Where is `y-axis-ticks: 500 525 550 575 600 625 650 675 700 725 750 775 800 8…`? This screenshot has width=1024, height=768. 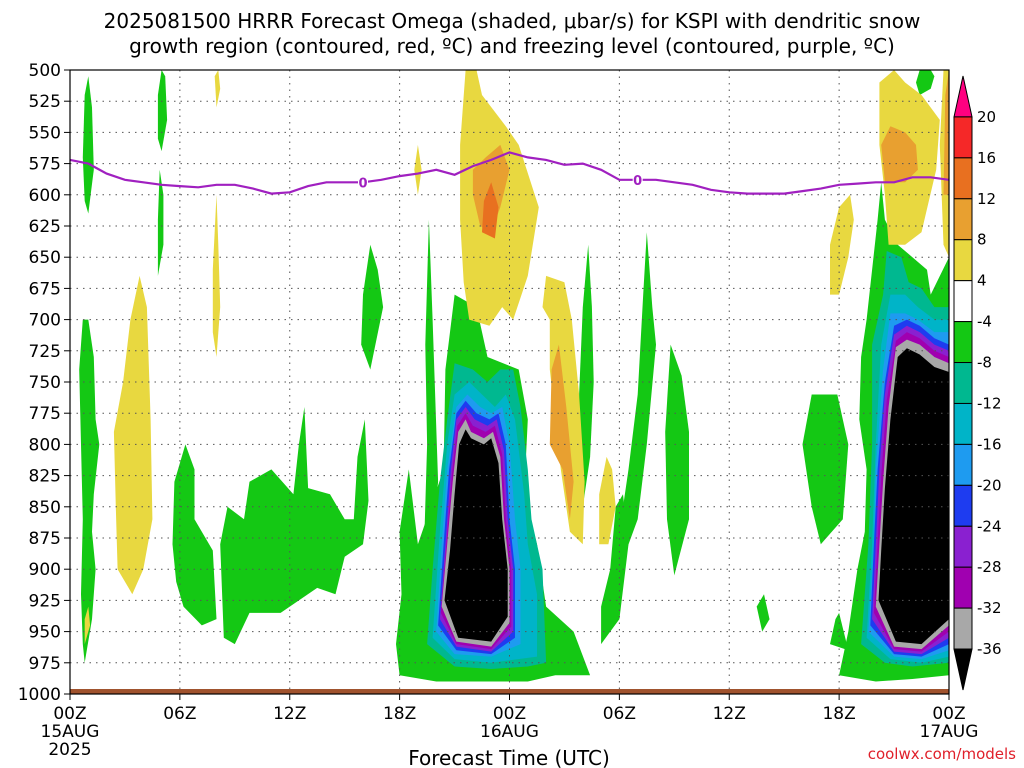
y-axis-ticks: 500 525 550 575 600 625 650 675 700 725 750 775 800 8… is located at coordinates (44, 383).